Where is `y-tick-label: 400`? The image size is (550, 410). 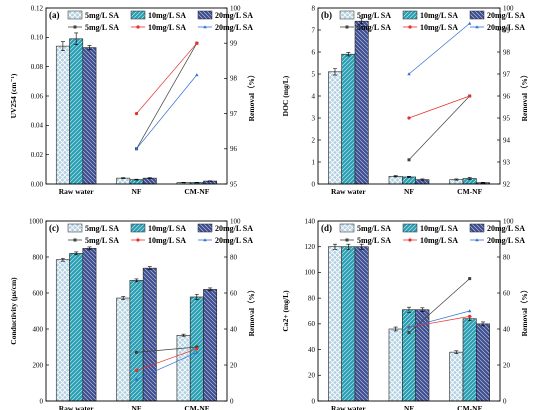
y-tick-label: 400 is located at coordinates (38, 329).